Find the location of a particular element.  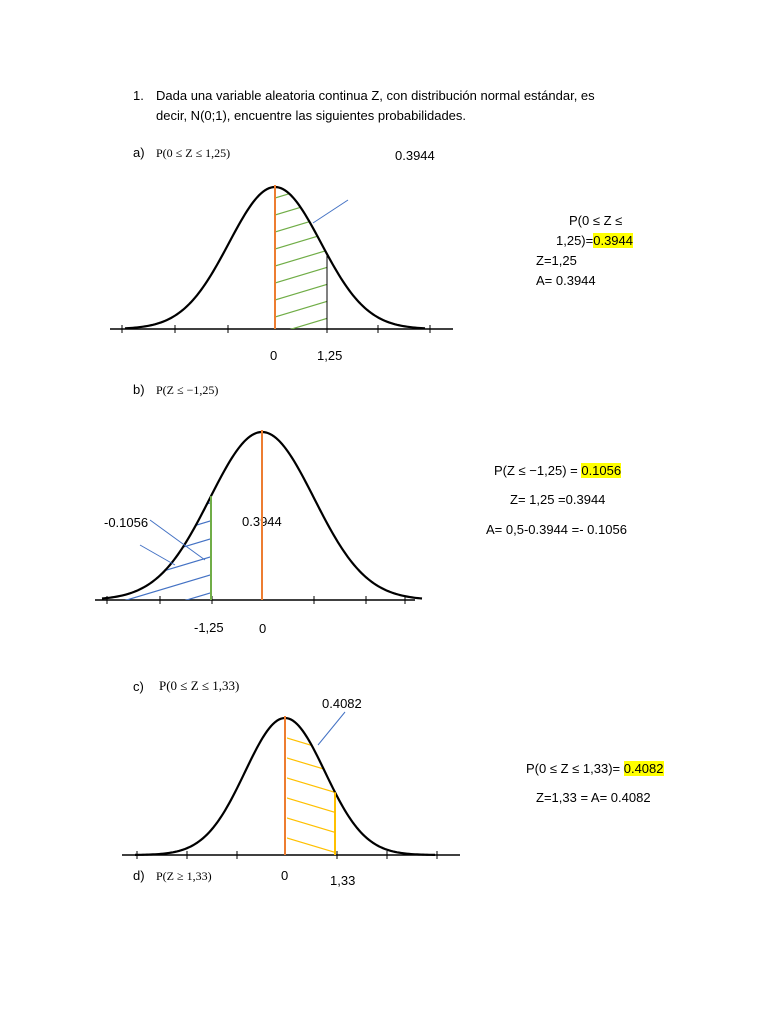

part-b-label: b) is located at coordinates (139, 389).